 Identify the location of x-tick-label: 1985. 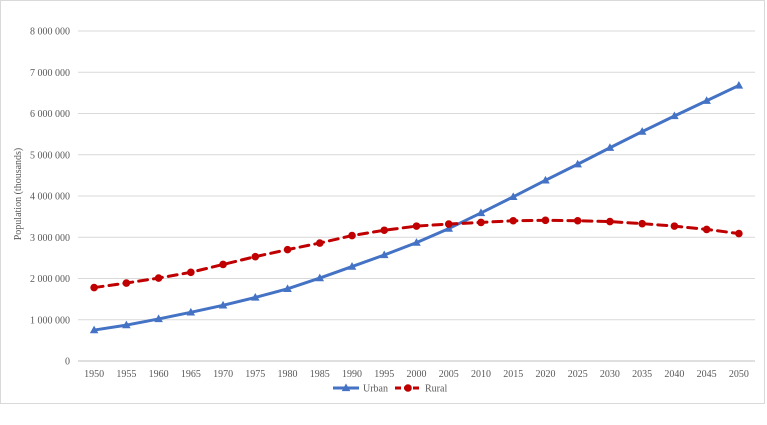
(320, 374).